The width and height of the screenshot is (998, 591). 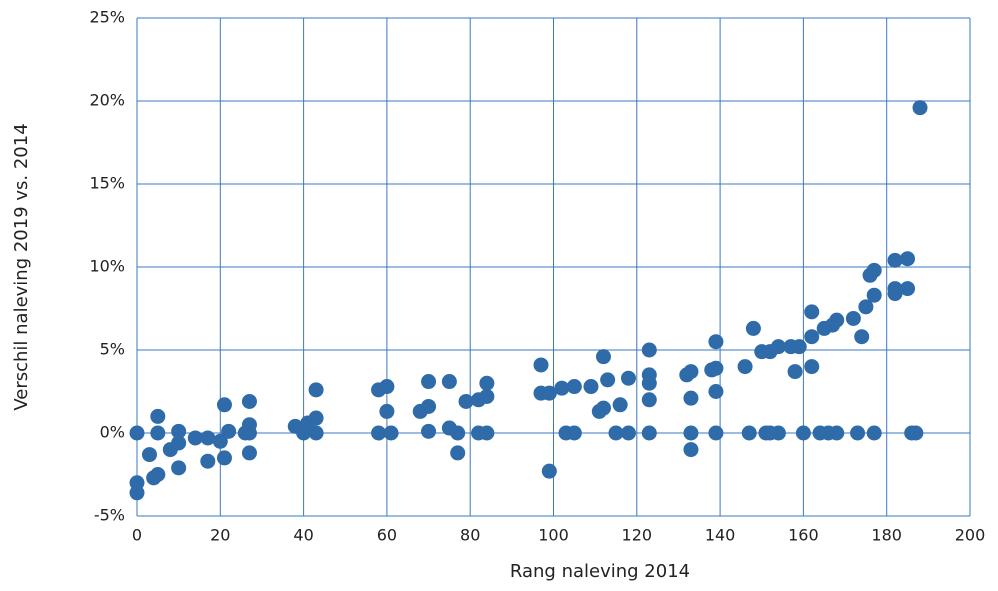 What do you see at coordinates (220, 535) in the screenshot?
I see `x-tick-label: 20` at bounding box center [220, 535].